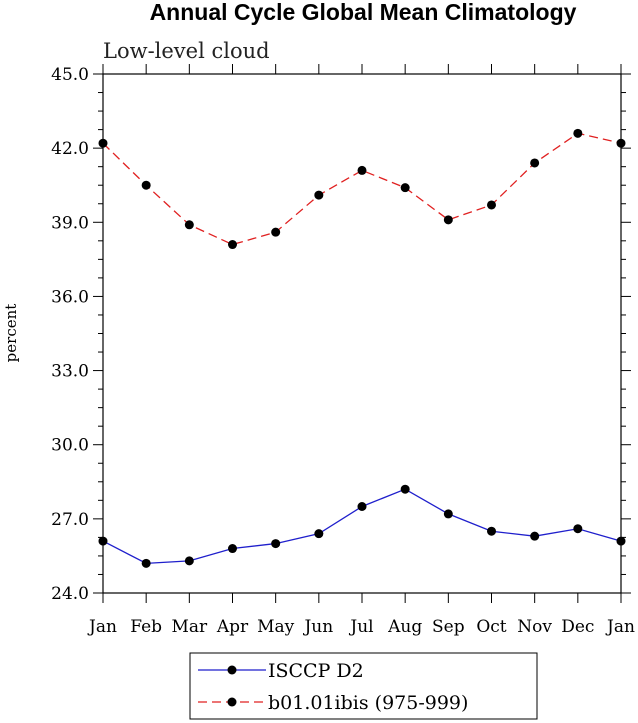 This screenshot has height=723, width=638. I want to click on chart-subtitle: Low-level cloud, so click(186, 51).